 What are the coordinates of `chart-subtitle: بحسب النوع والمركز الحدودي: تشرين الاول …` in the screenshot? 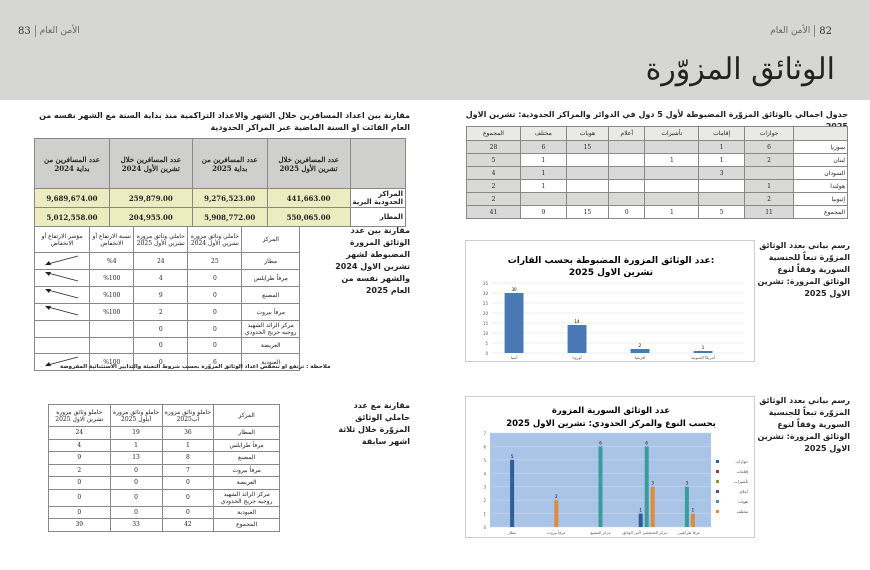 It's located at (611, 424).